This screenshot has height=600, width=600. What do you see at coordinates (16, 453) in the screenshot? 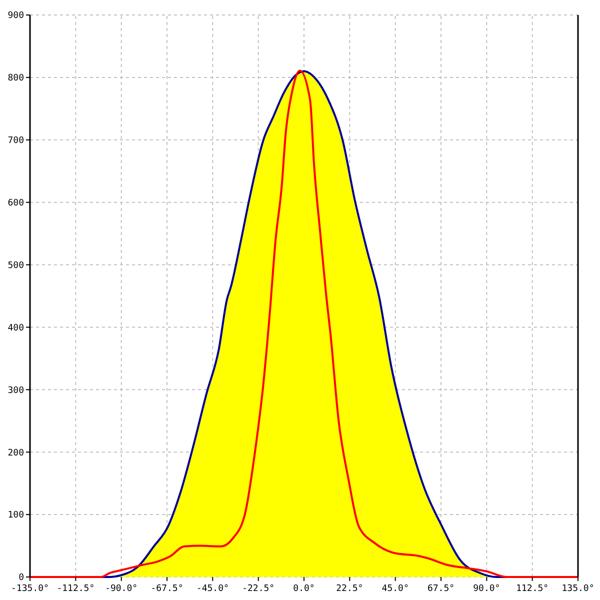
I see `y-tick-label: 200` at bounding box center [16, 453].